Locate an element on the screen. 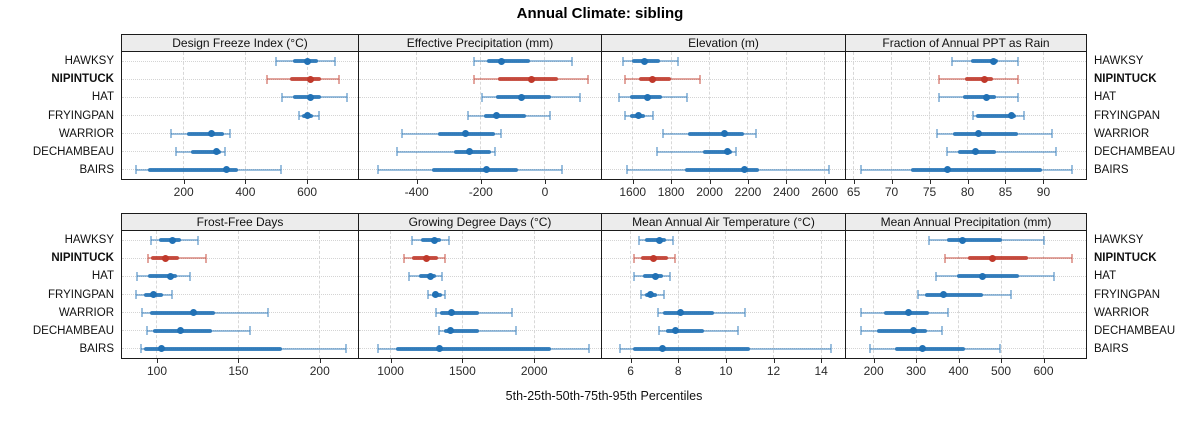  site-label-left-hat: HAT is located at coordinates (102, 276).